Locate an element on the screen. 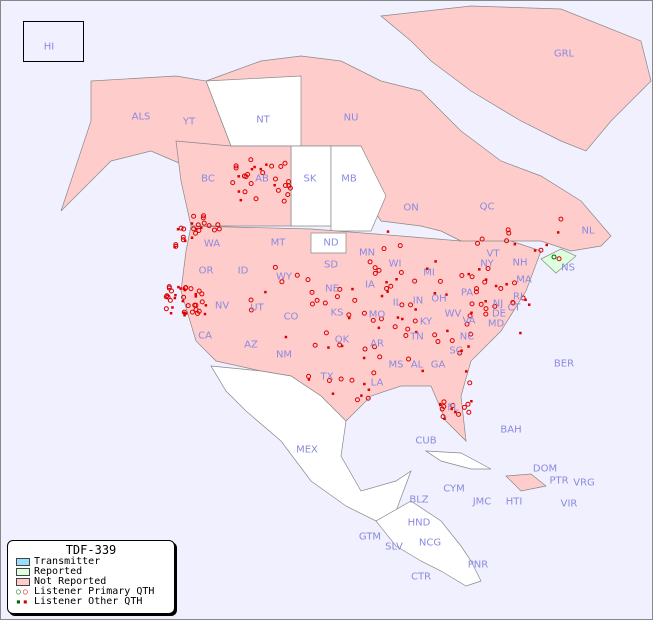 The width and height of the screenshot is (653, 620). region-label-dom: DOM is located at coordinates (545, 469).